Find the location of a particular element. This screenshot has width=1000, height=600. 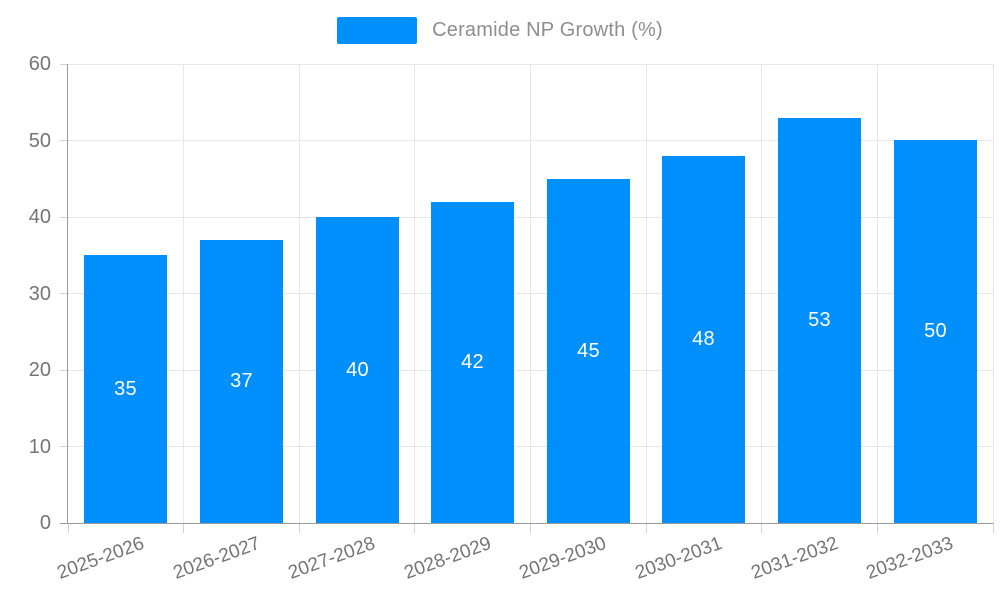

x-tick-label: 2026-2027 is located at coordinates (216, 558).